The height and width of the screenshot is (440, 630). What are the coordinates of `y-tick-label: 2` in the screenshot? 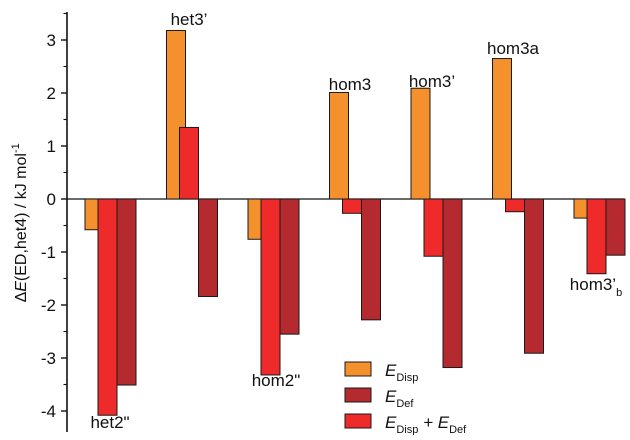 It's located at (51, 93).